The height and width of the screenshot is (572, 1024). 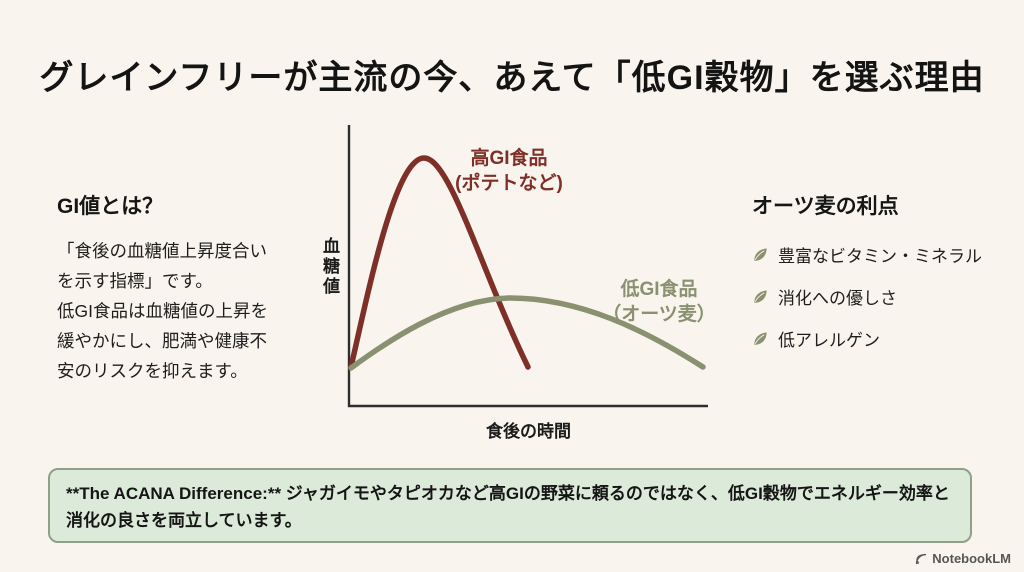 What do you see at coordinates (825, 206) in the screenshot?
I see `oats-benefits-heading: オーツ麦の利点` at bounding box center [825, 206].